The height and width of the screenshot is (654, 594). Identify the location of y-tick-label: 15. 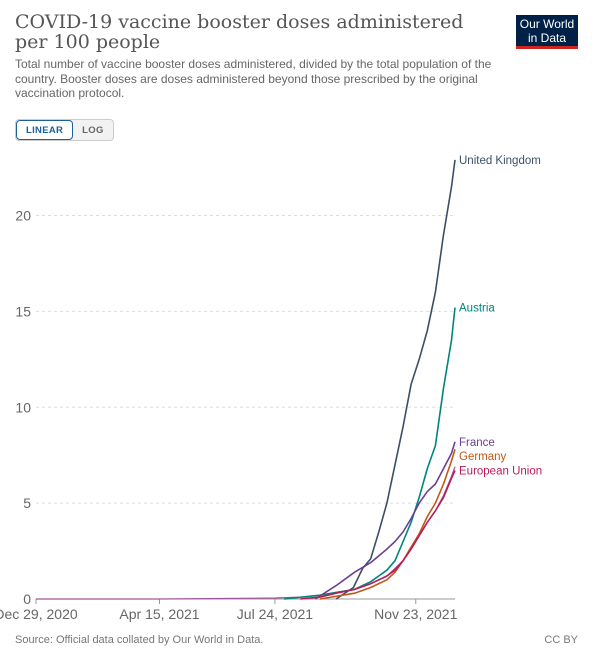
(23, 311).